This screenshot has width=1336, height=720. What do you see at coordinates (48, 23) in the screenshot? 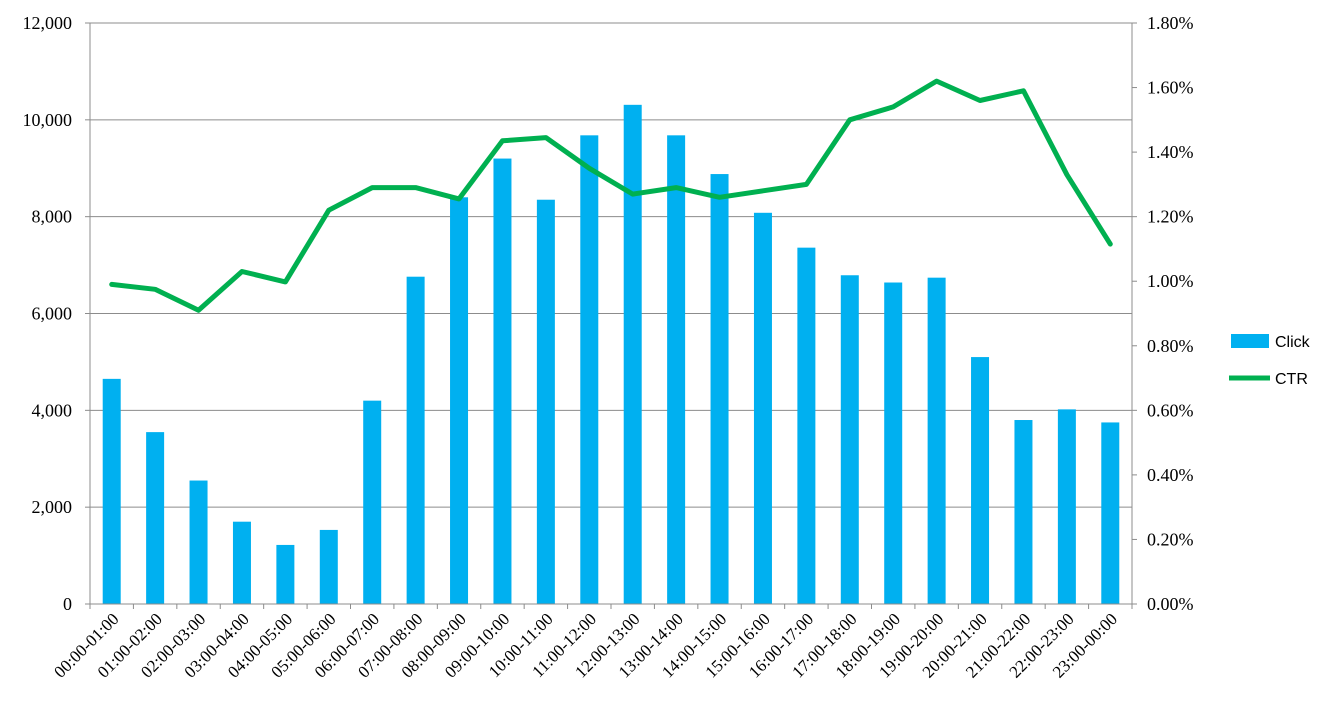
I see `left-tick-label: 12,000` at bounding box center [48, 23].